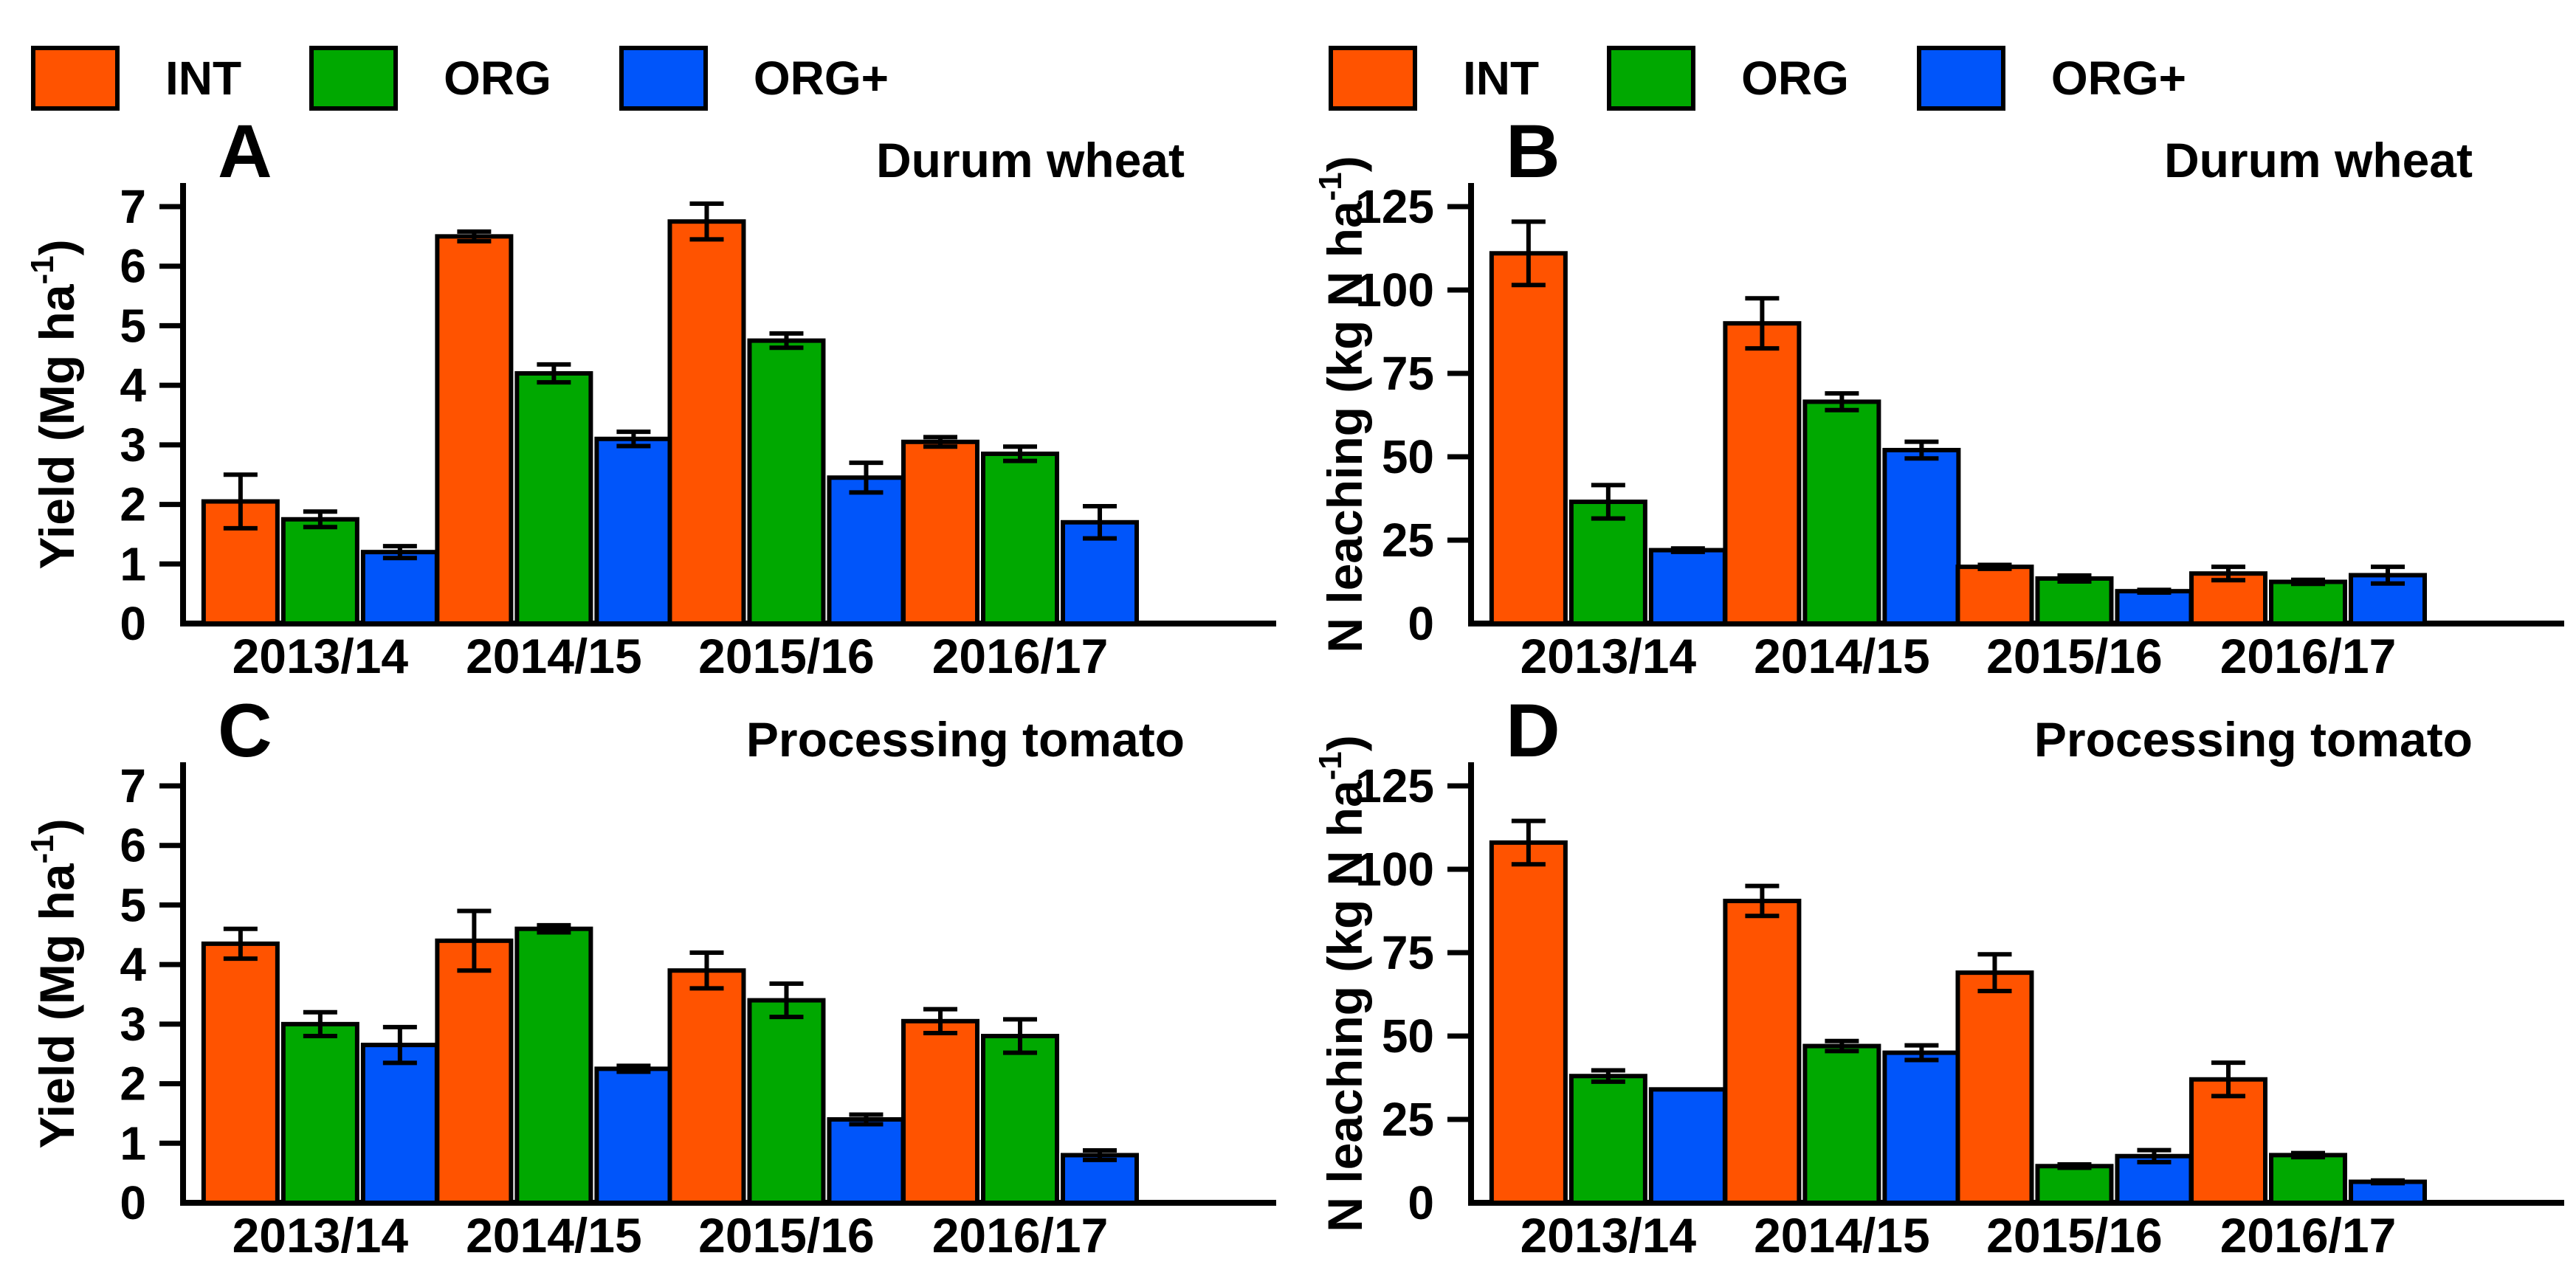 The height and width of the screenshot is (1267, 2576). What do you see at coordinates (1100, 1179) in the screenshot?
I see `bar-ORG+-2016/17` at bounding box center [1100, 1179].